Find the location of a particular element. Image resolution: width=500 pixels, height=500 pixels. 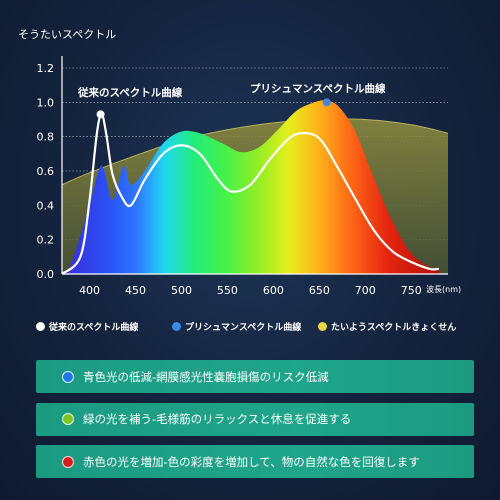

yellow-dot-icon is located at coordinates (322, 326).